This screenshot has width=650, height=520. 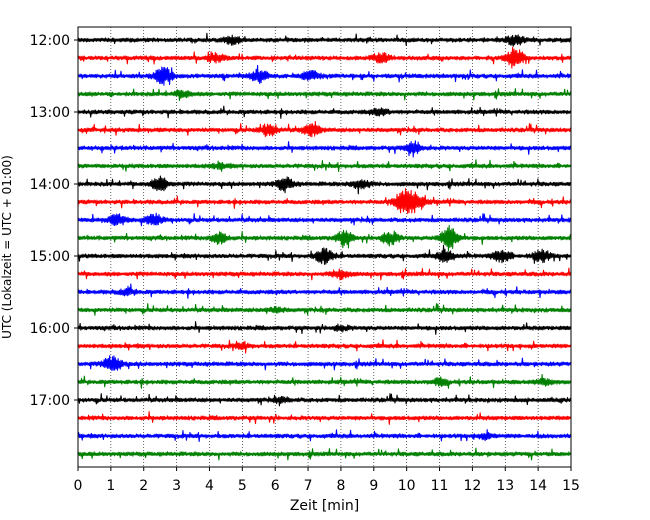 I want to click on y-tick-label: 14:00, so click(x=50, y=185).